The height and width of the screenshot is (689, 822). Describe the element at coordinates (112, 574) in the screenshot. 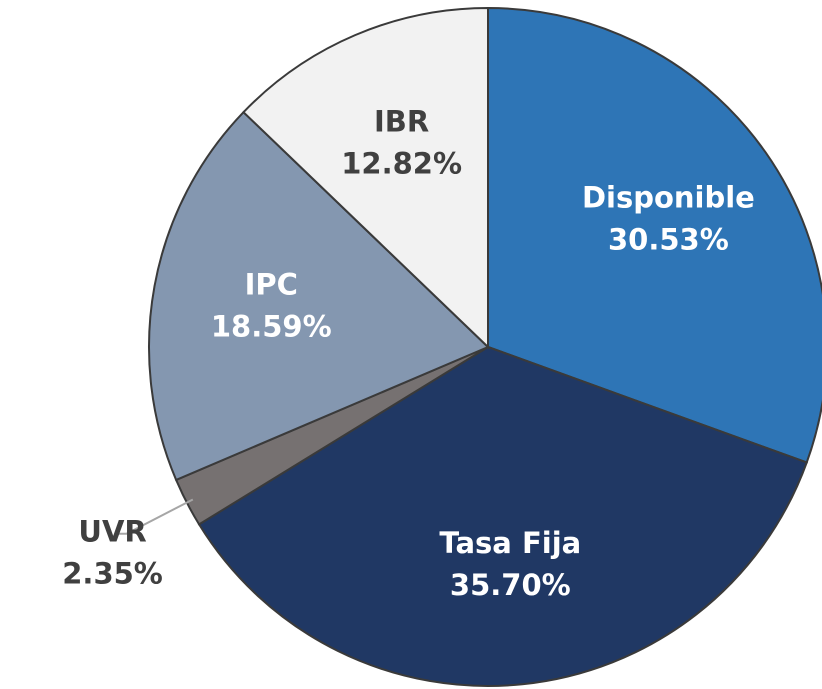

I see `slice-value-label: 2.35%` at that location.